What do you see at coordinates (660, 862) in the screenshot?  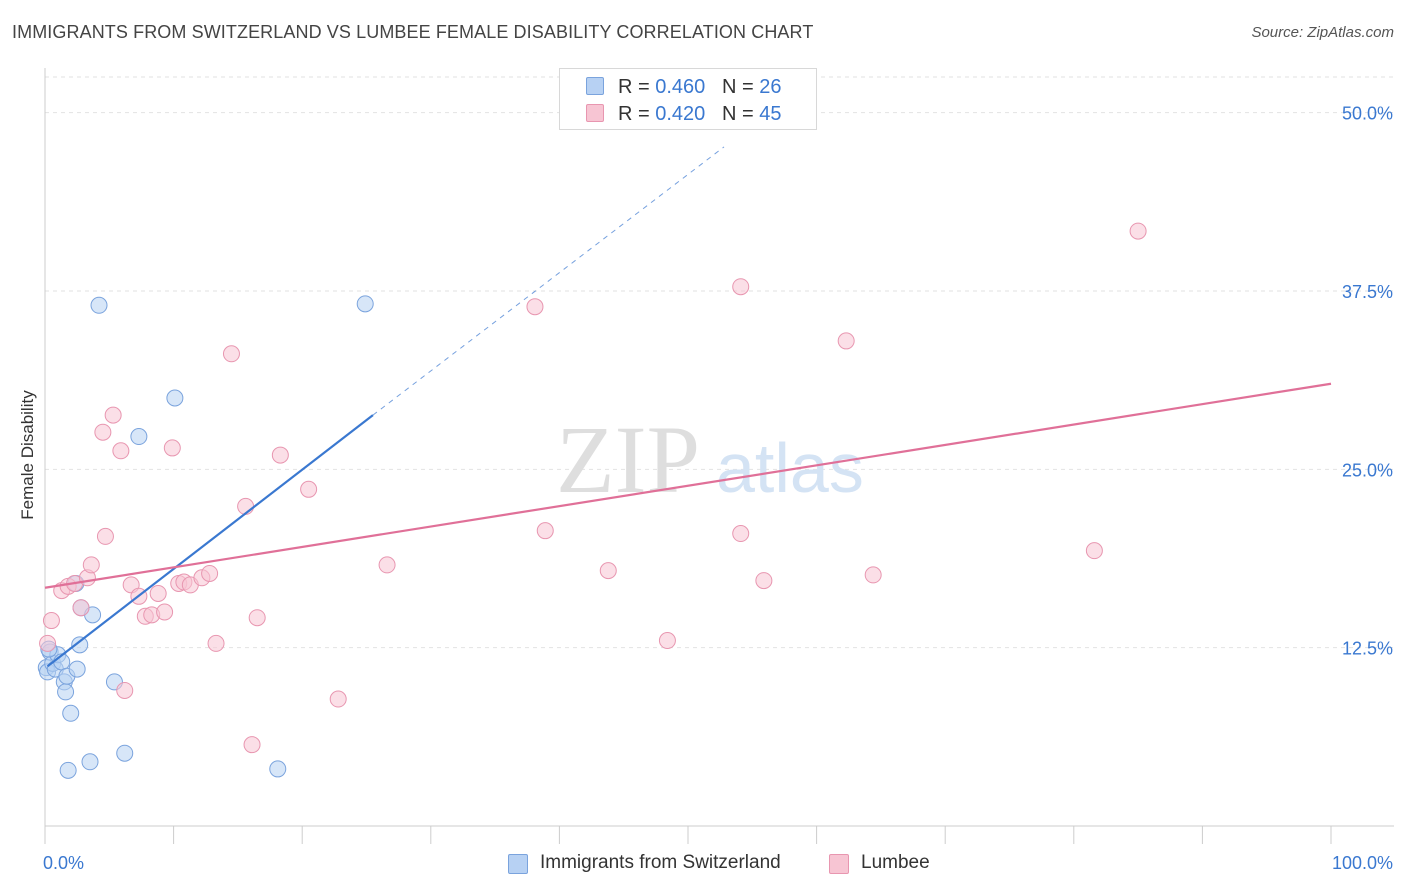 I see `bottom-legend-label: Immigrants from Switzerland` at bounding box center [660, 862].